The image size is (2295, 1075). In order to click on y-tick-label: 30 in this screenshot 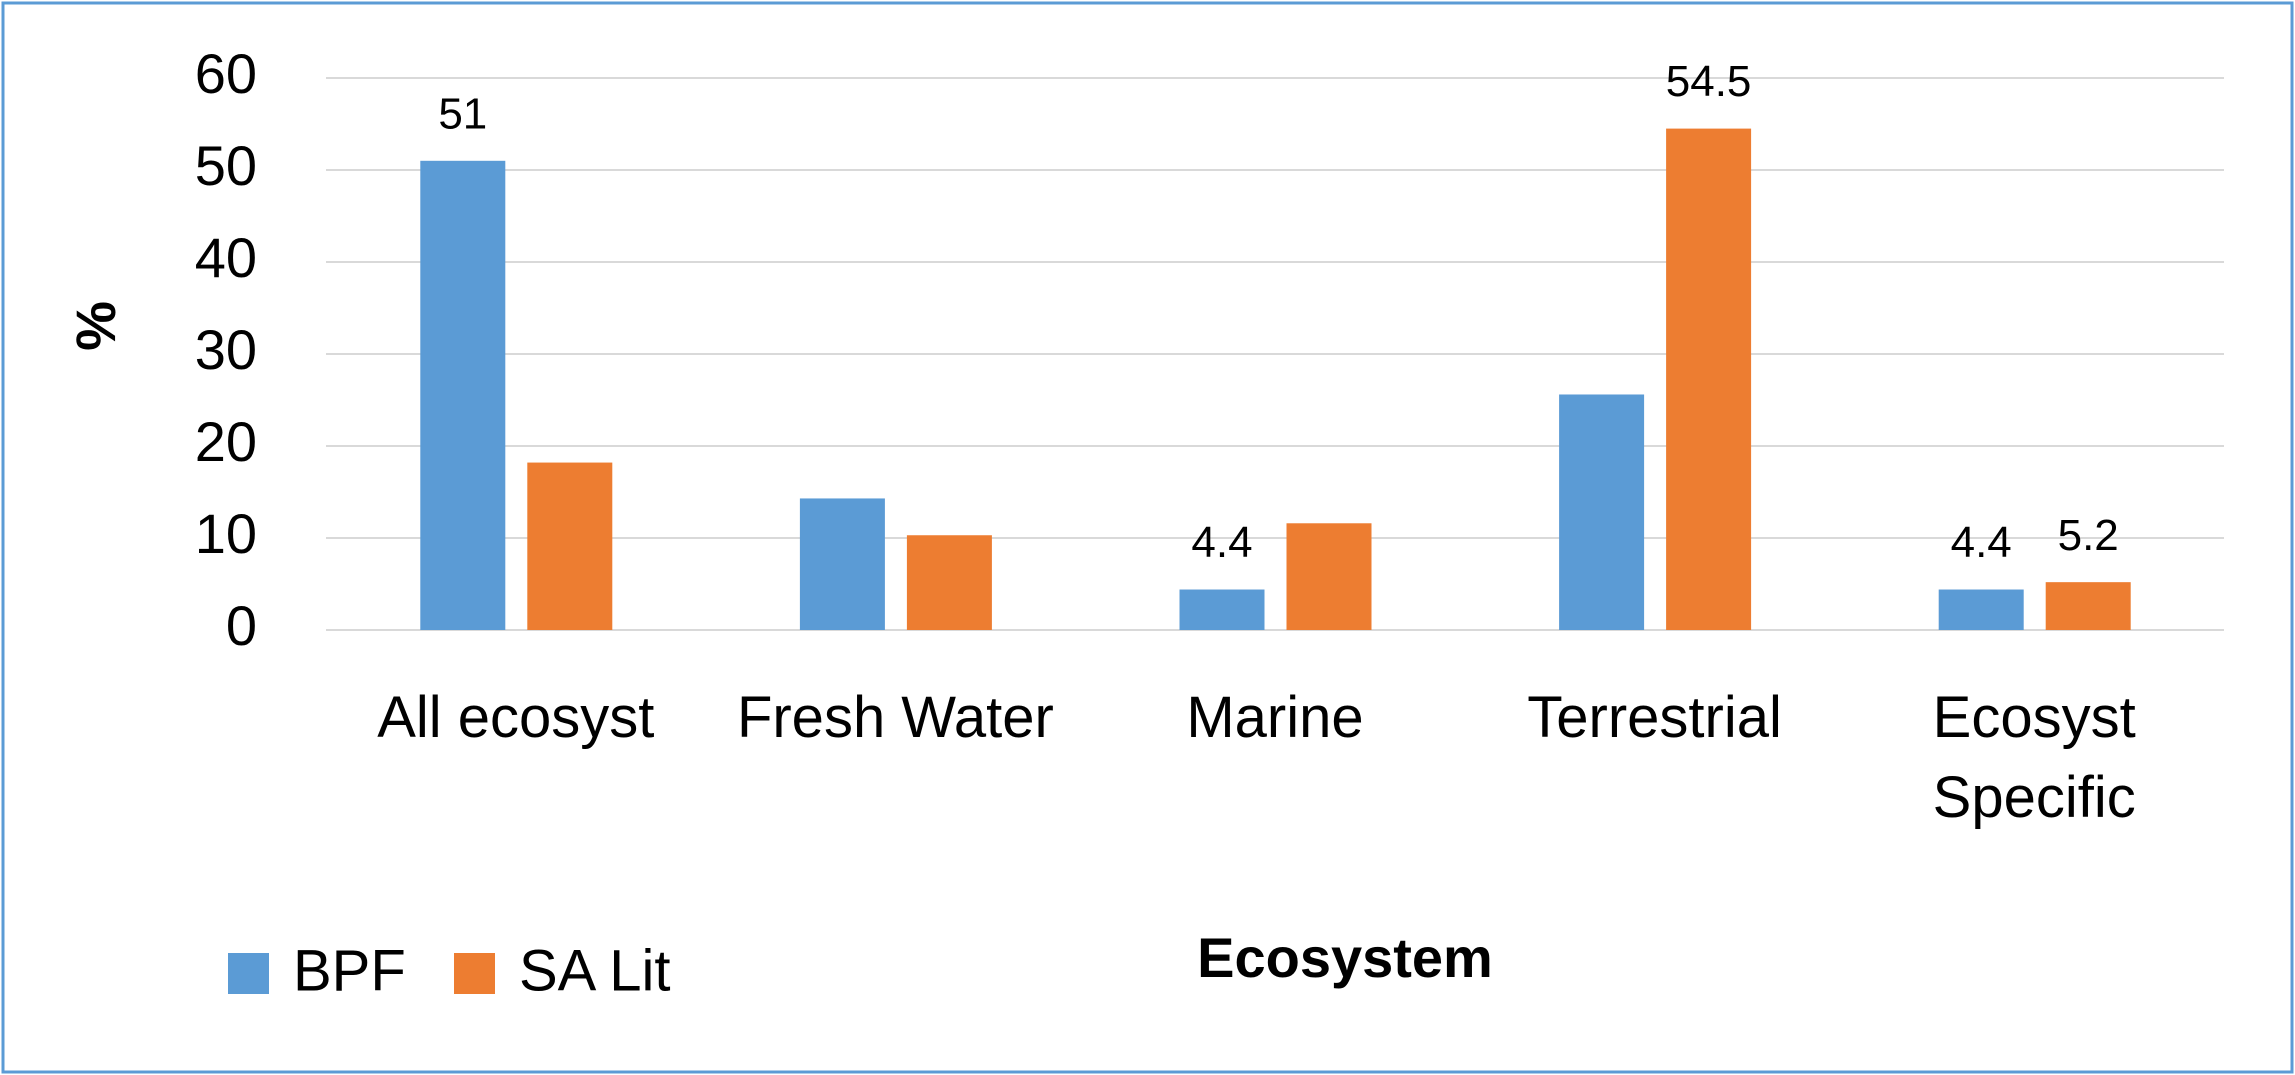, I will do `click(226, 349)`.